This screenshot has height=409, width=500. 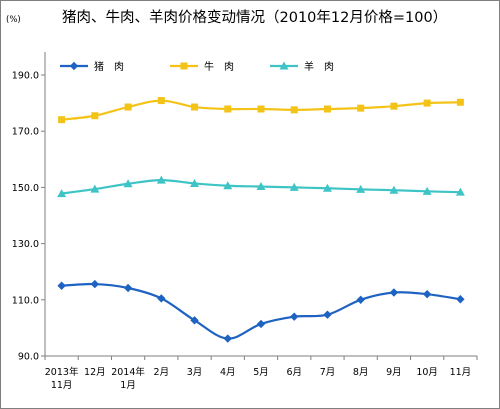 I want to click on x-tick-label: 1月, so click(x=128, y=385).